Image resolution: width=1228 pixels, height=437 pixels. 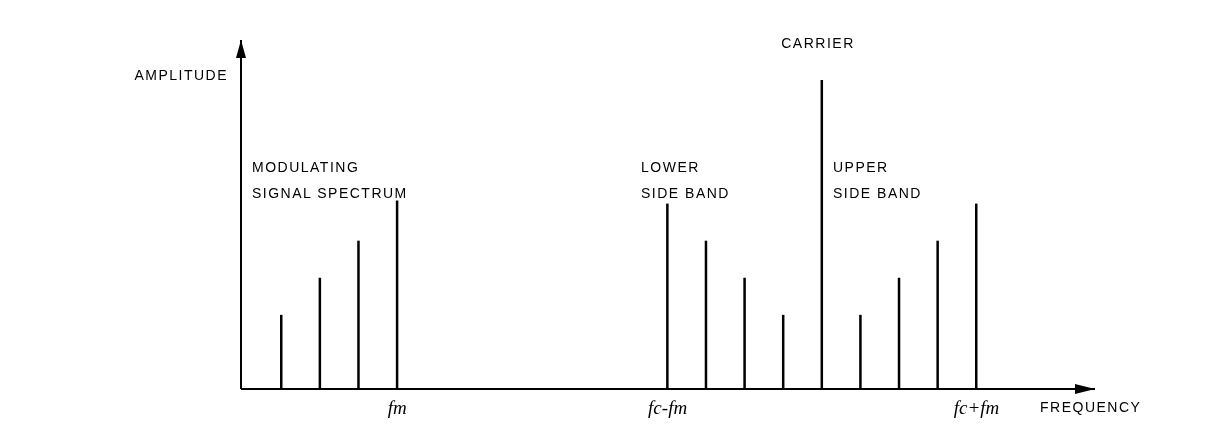 I want to click on x-tick-label: fc-fm, so click(x=668, y=407).